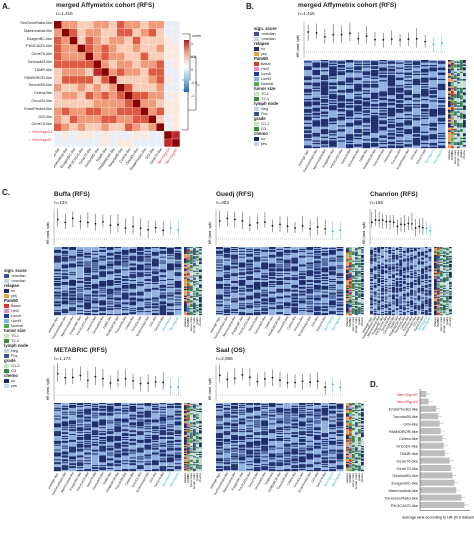 This screenshot has width=474, height=550. Describe the element at coordinates (194, 83) in the screenshot. I see `colorbar-tick: -0.5` at that location.